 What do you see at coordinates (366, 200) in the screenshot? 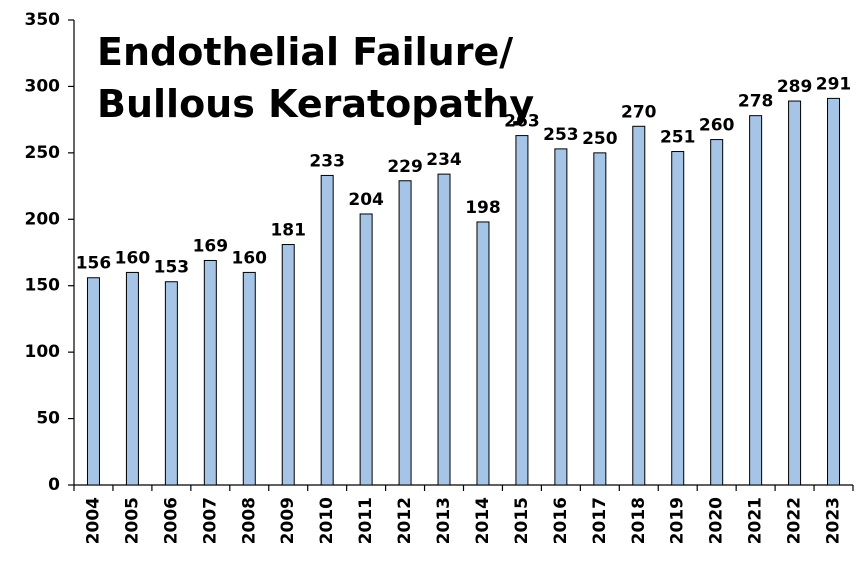
I see `value-label: 204` at bounding box center [366, 200].